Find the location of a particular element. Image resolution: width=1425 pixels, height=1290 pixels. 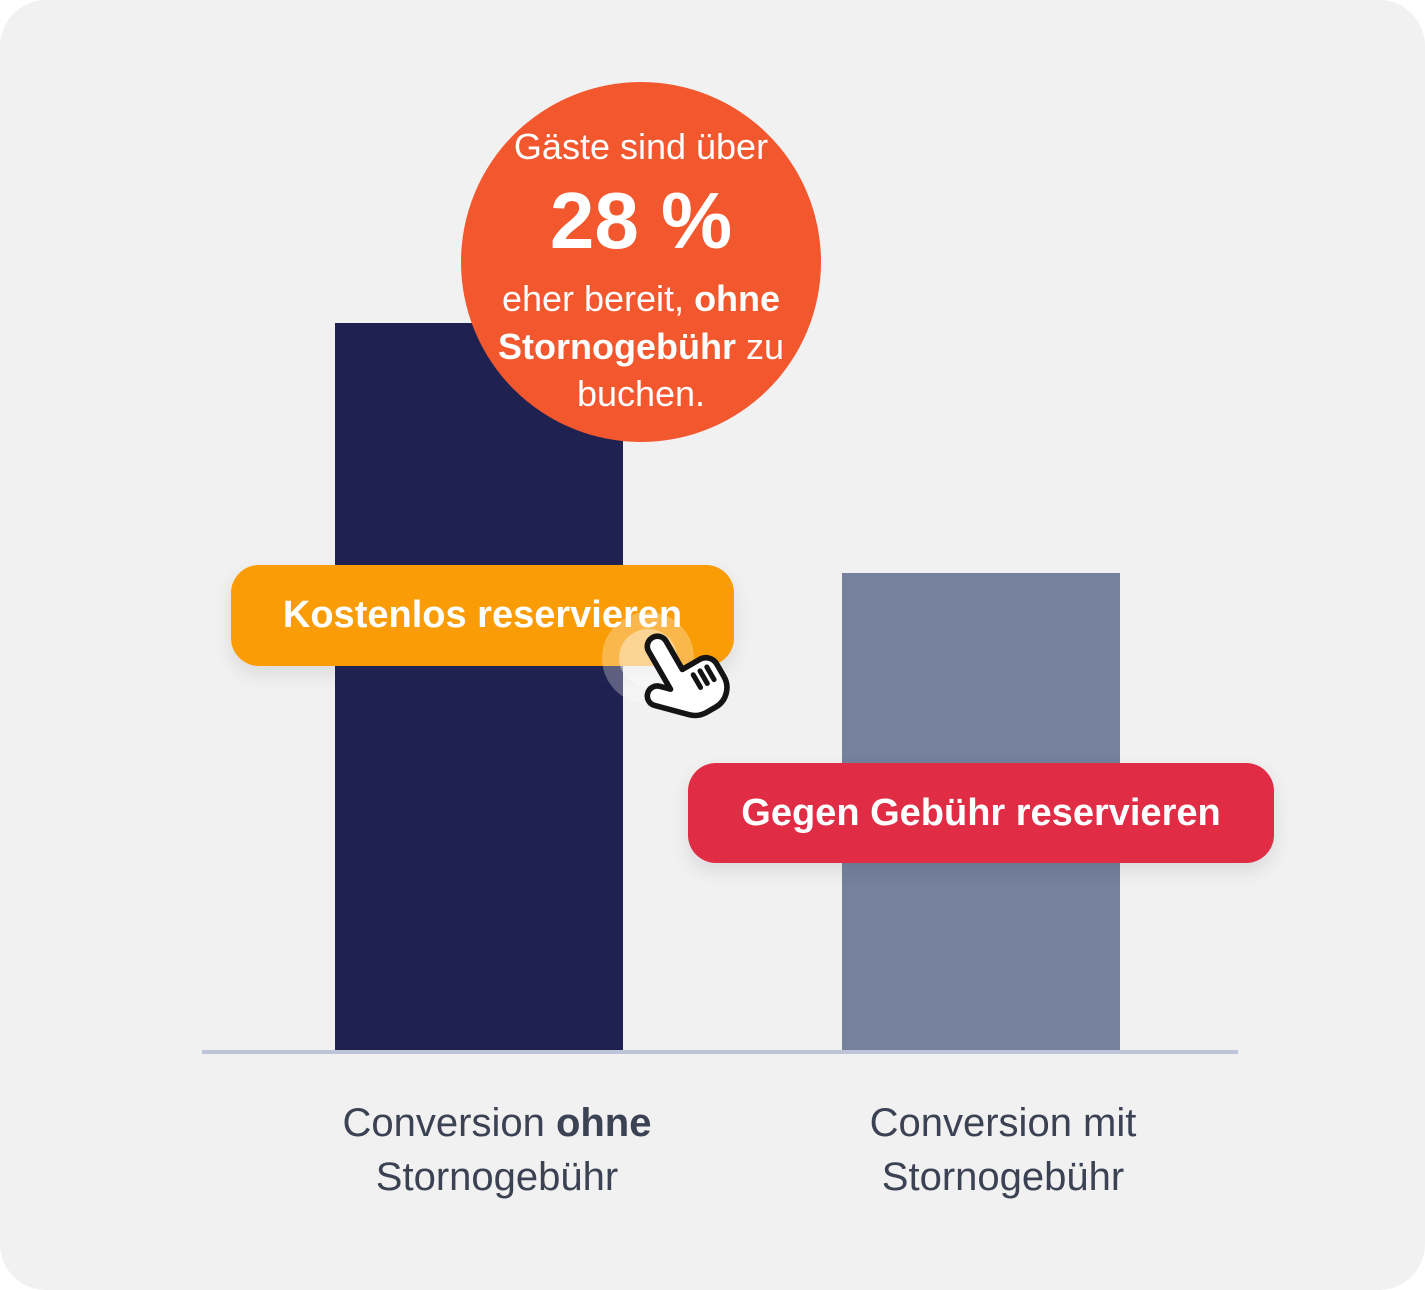

bar-conversion-ohne-stornogebuehr is located at coordinates (479, 686).